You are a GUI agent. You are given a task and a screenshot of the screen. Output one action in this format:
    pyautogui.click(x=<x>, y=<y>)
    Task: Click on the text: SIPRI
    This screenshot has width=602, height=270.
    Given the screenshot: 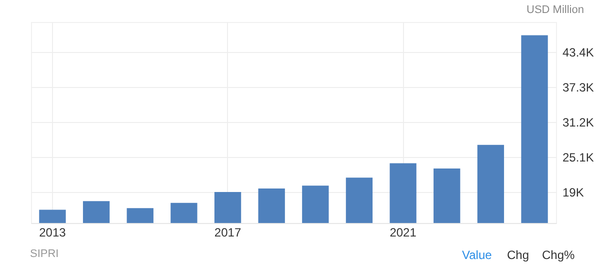 What is the action you would take?
    pyautogui.click(x=44, y=254)
    